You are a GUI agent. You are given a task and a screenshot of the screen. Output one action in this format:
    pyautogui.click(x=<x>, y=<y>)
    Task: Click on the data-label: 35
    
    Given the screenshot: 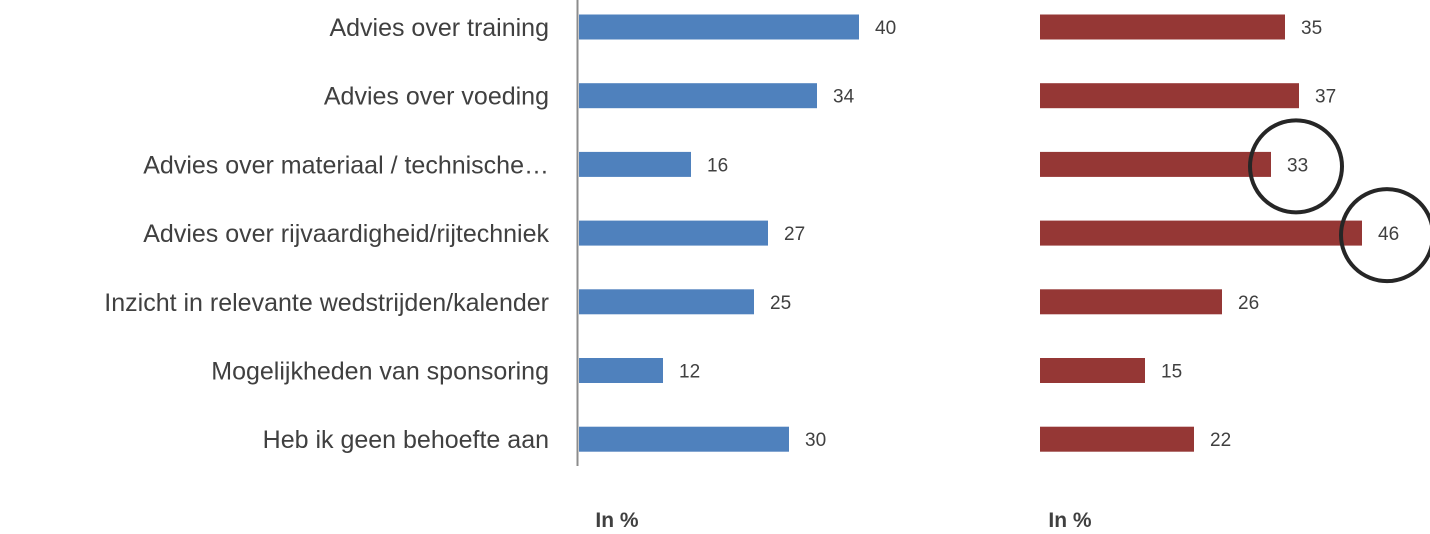 What is the action you would take?
    pyautogui.click(x=1311, y=28)
    